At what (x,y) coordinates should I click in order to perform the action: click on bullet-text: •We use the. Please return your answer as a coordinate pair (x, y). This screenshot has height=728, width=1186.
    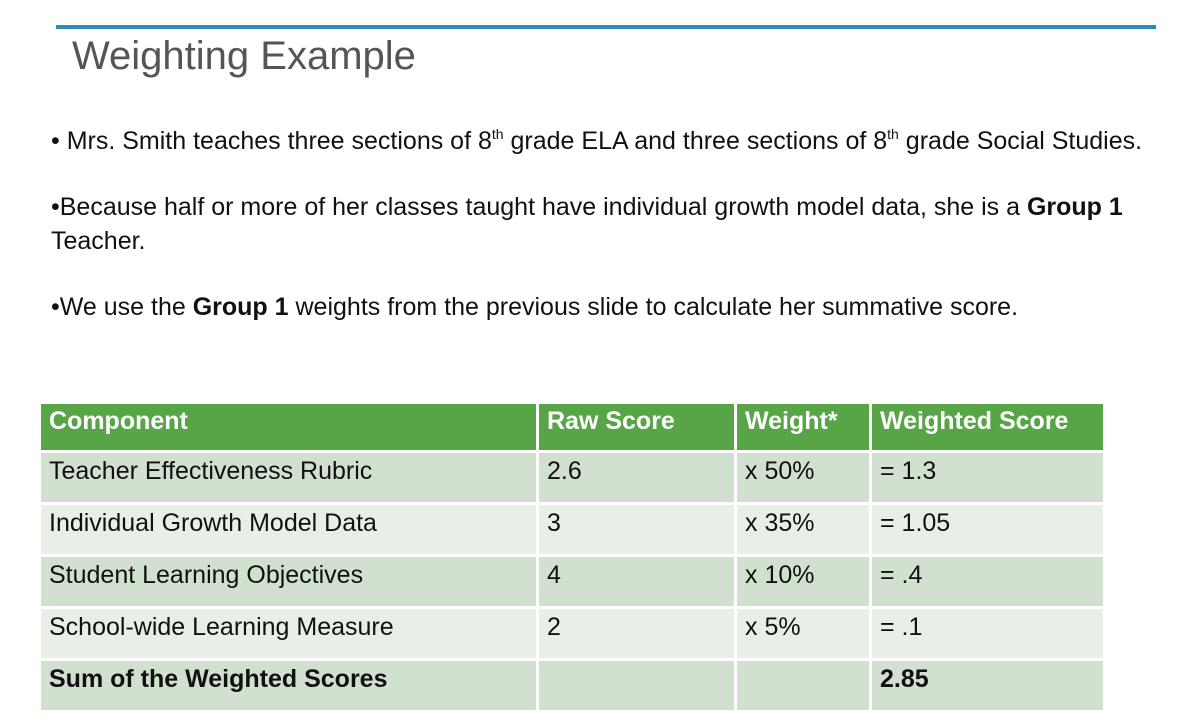
    Looking at the image, I should click on (122, 307).